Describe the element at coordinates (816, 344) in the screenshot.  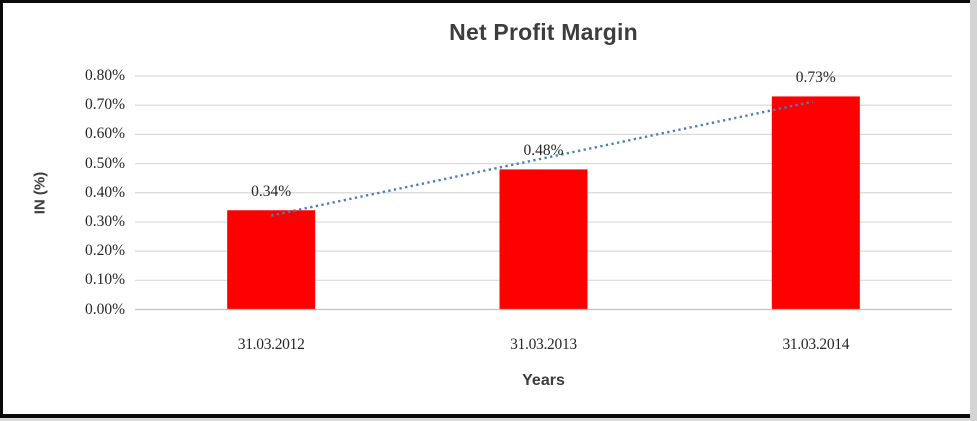
I see `x-tick-label: 31.03.2014` at that location.